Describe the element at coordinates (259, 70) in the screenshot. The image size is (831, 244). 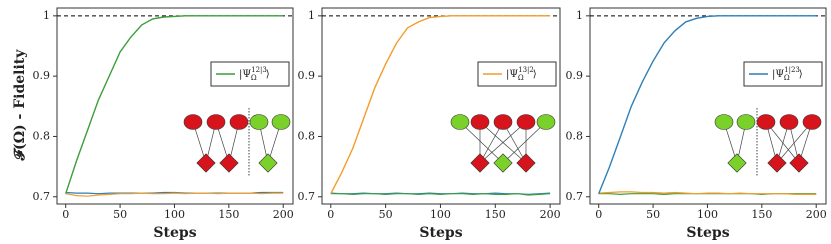
I see `legend-sup: 12|3` at that location.